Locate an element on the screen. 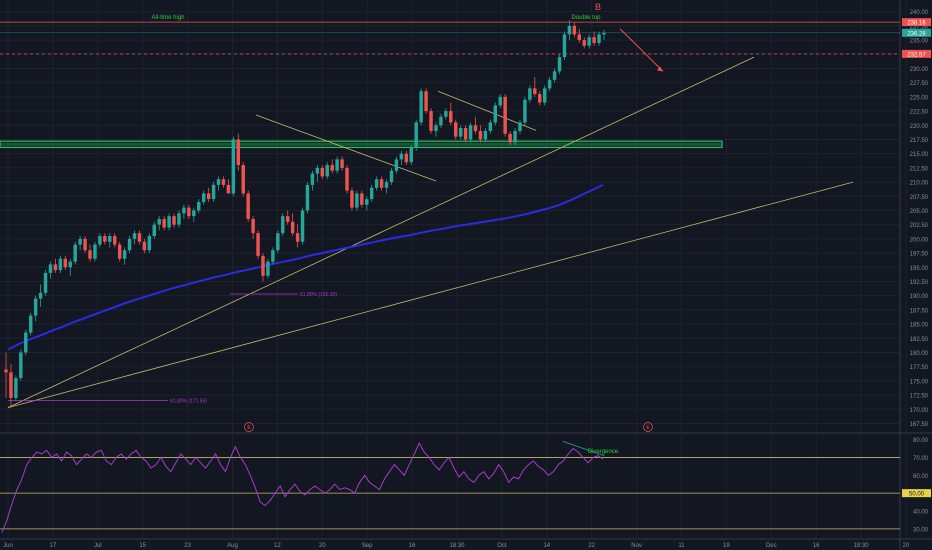  rsi-tick-label: 80.00 is located at coordinates (921, 441).